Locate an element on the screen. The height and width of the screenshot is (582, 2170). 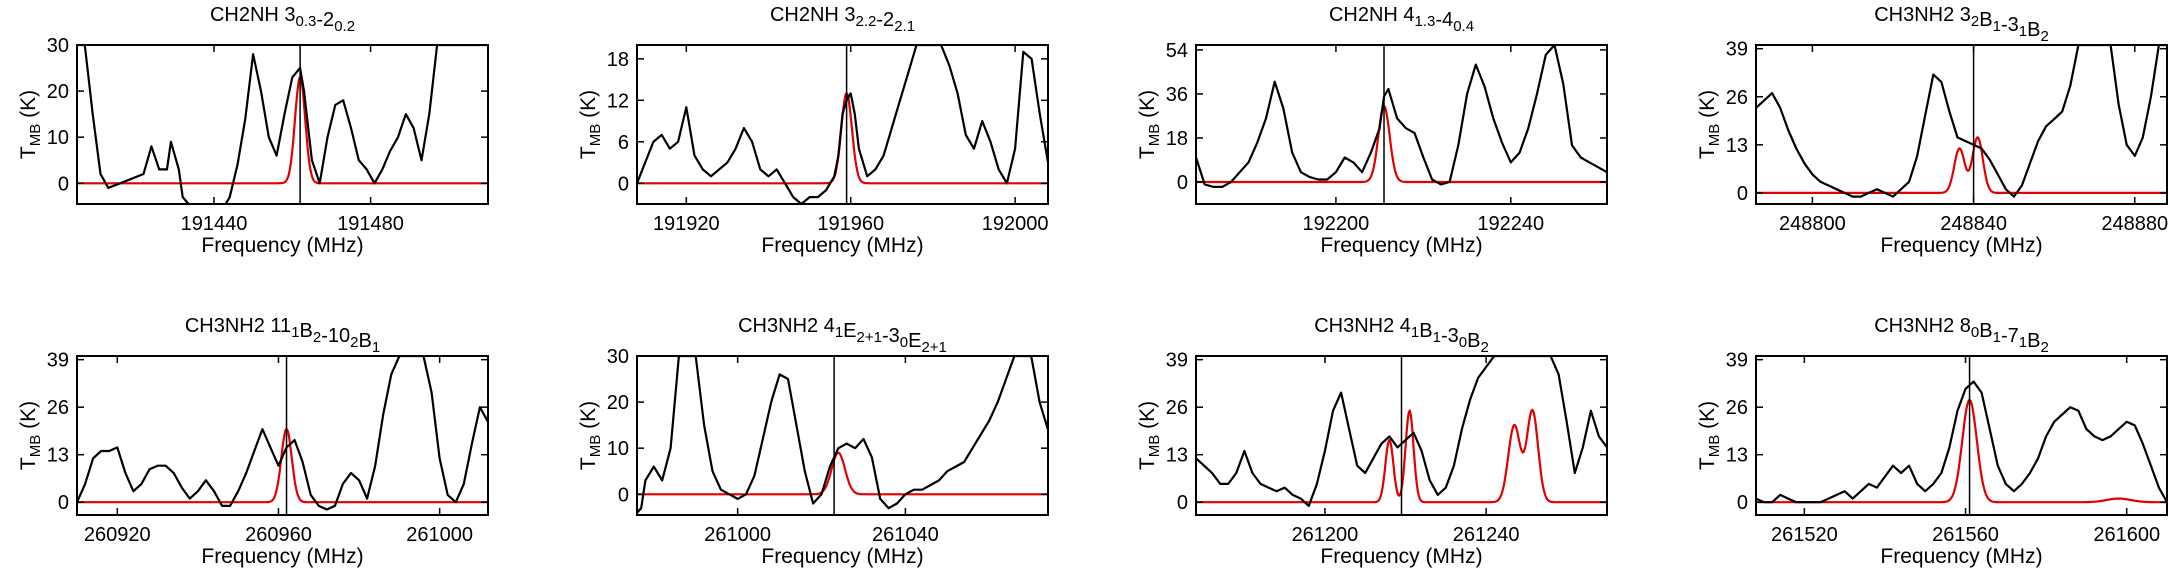
panel-title: CH2NH 32.2-22.1 is located at coordinates (842, 19).